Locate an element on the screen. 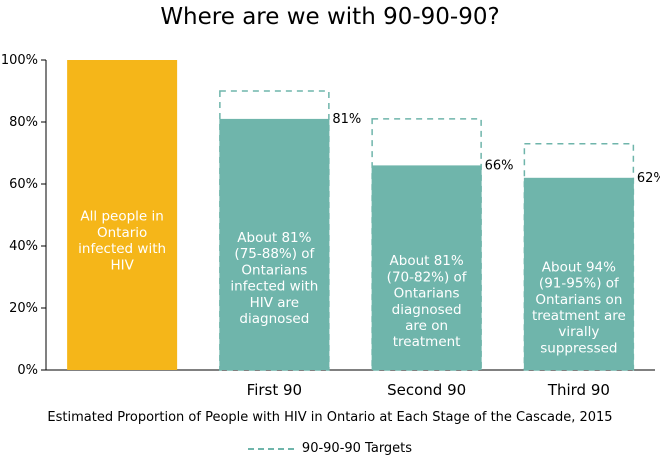 This screenshot has width=660, height=460. bar-text-line: About 94% is located at coordinates (579, 267).